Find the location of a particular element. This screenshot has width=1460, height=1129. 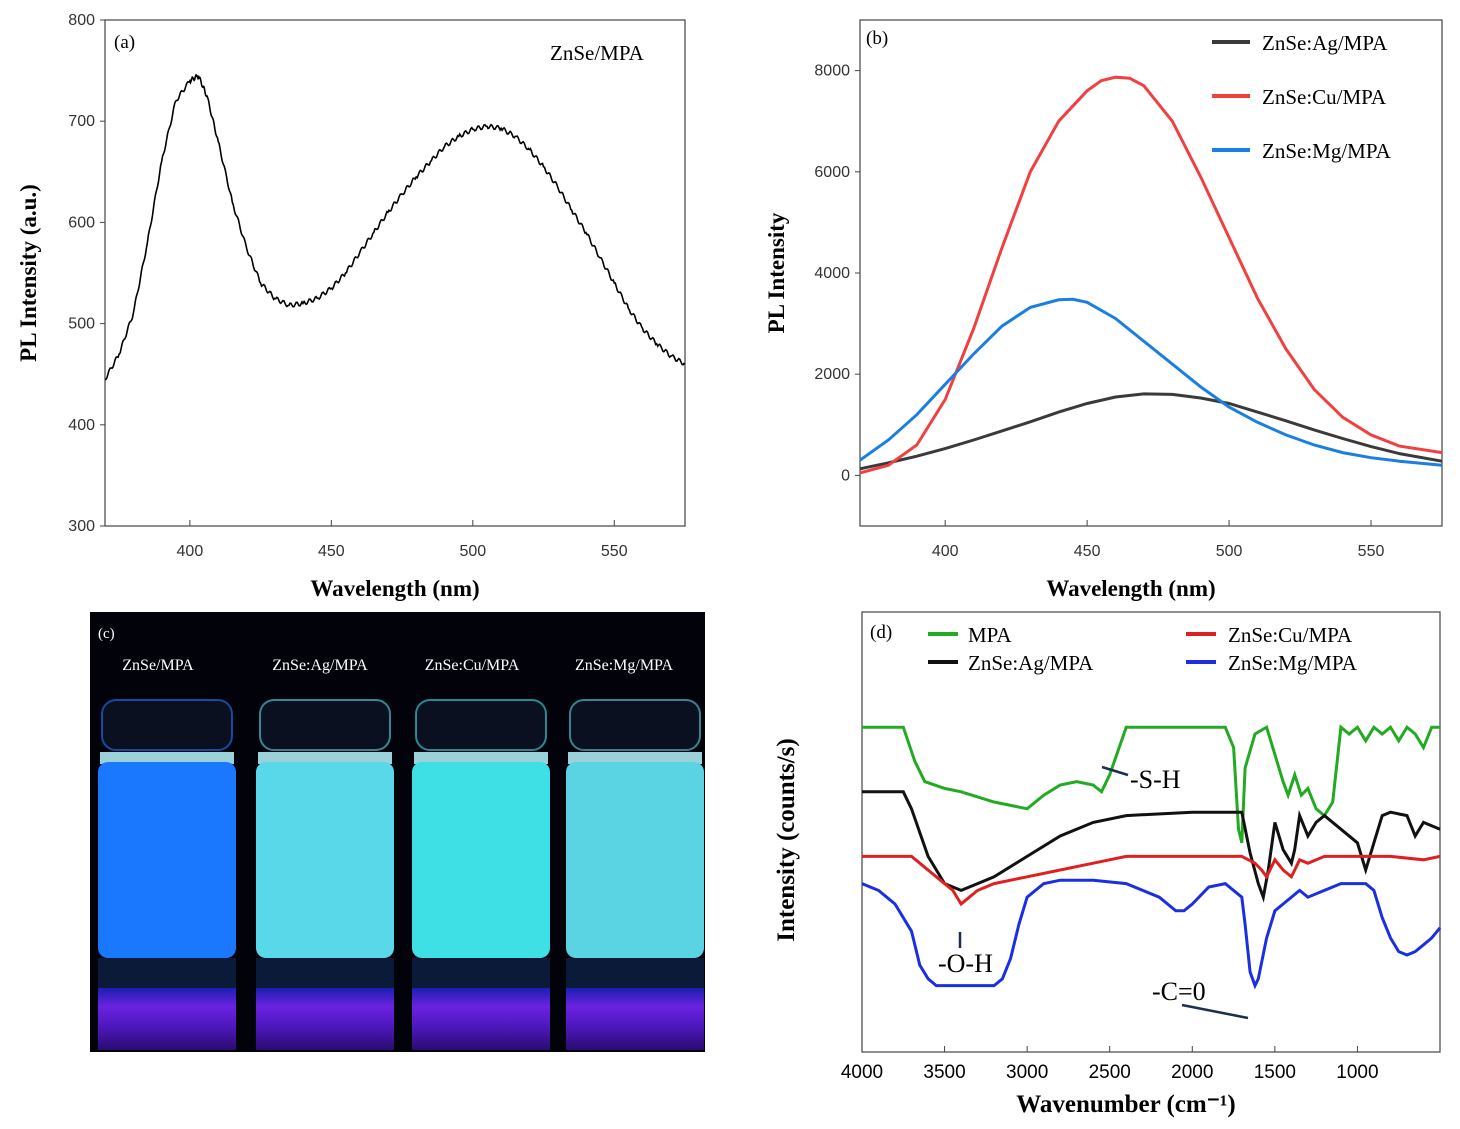

chart-a-panel-label: (a) is located at coordinates (124, 42).